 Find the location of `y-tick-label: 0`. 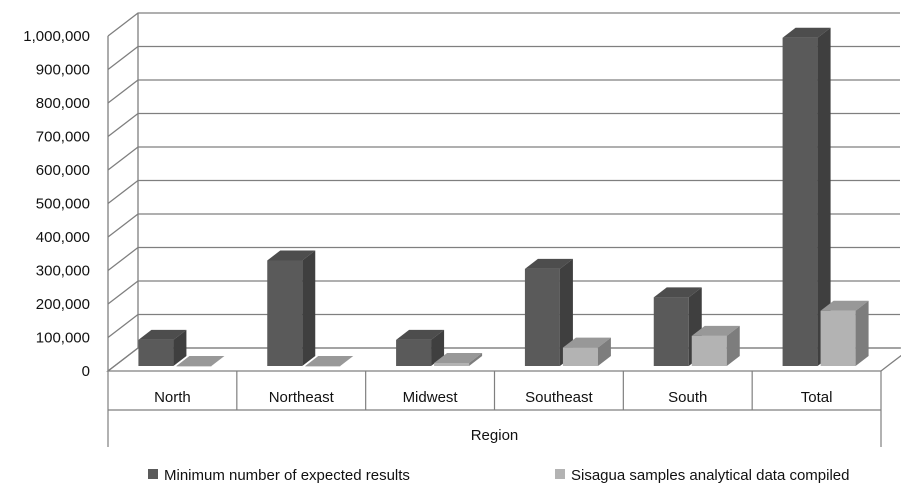

y-tick-label: 0 is located at coordinates (86, 371).